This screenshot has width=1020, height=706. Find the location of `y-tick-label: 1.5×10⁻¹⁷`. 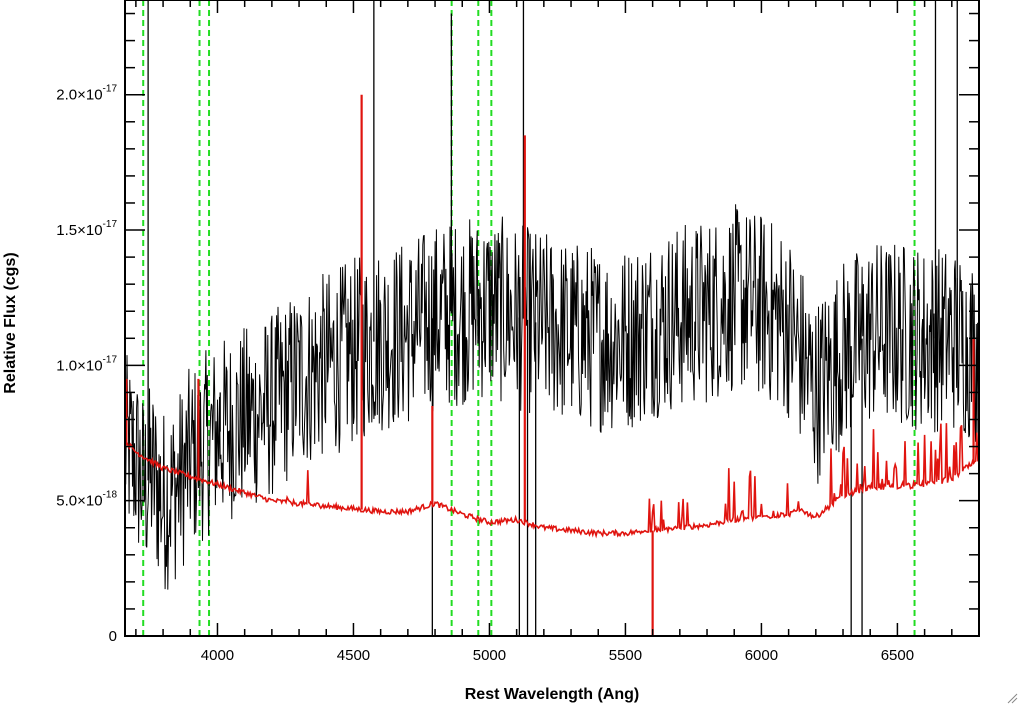

y-tick-label: 1.5×10⁻¹⁷ is located at coordinates (86, 229).